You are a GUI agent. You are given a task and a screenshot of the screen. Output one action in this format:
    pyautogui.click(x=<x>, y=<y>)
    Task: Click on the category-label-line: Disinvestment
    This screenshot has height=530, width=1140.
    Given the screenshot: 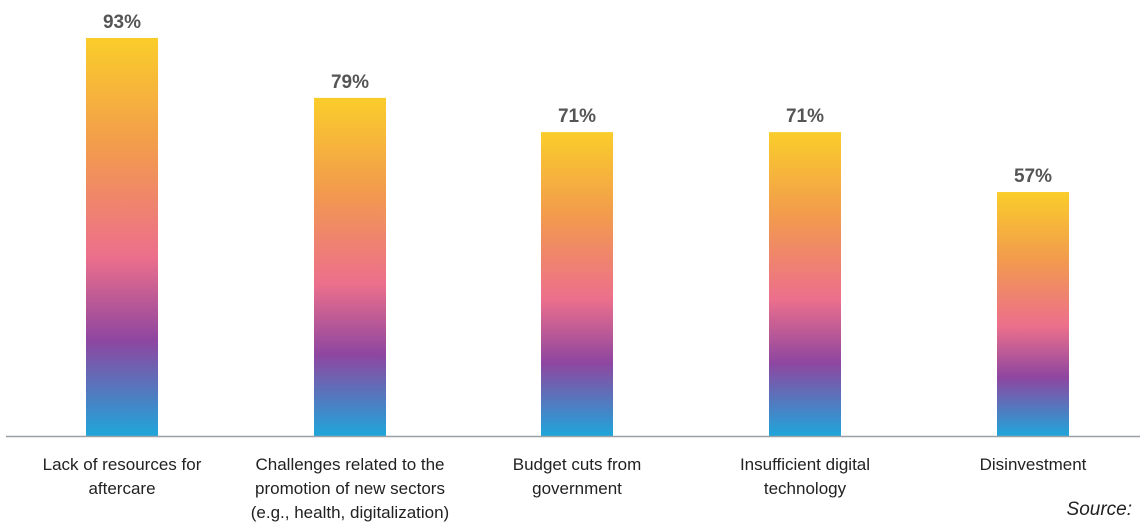 What is the action you would take?
    pyautogui.click(x=1033, y=464)
    